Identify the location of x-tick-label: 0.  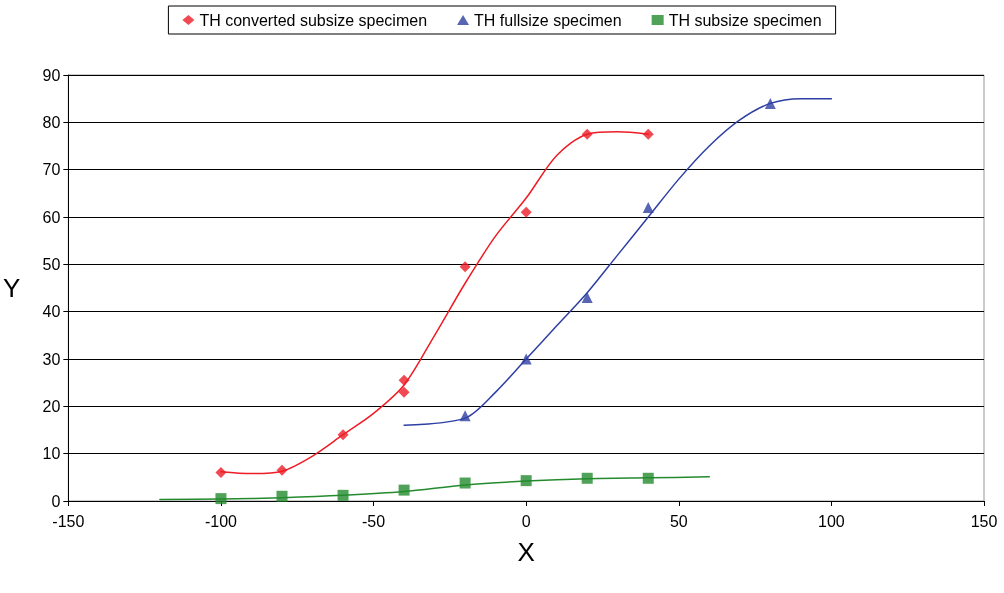
(526, 521).